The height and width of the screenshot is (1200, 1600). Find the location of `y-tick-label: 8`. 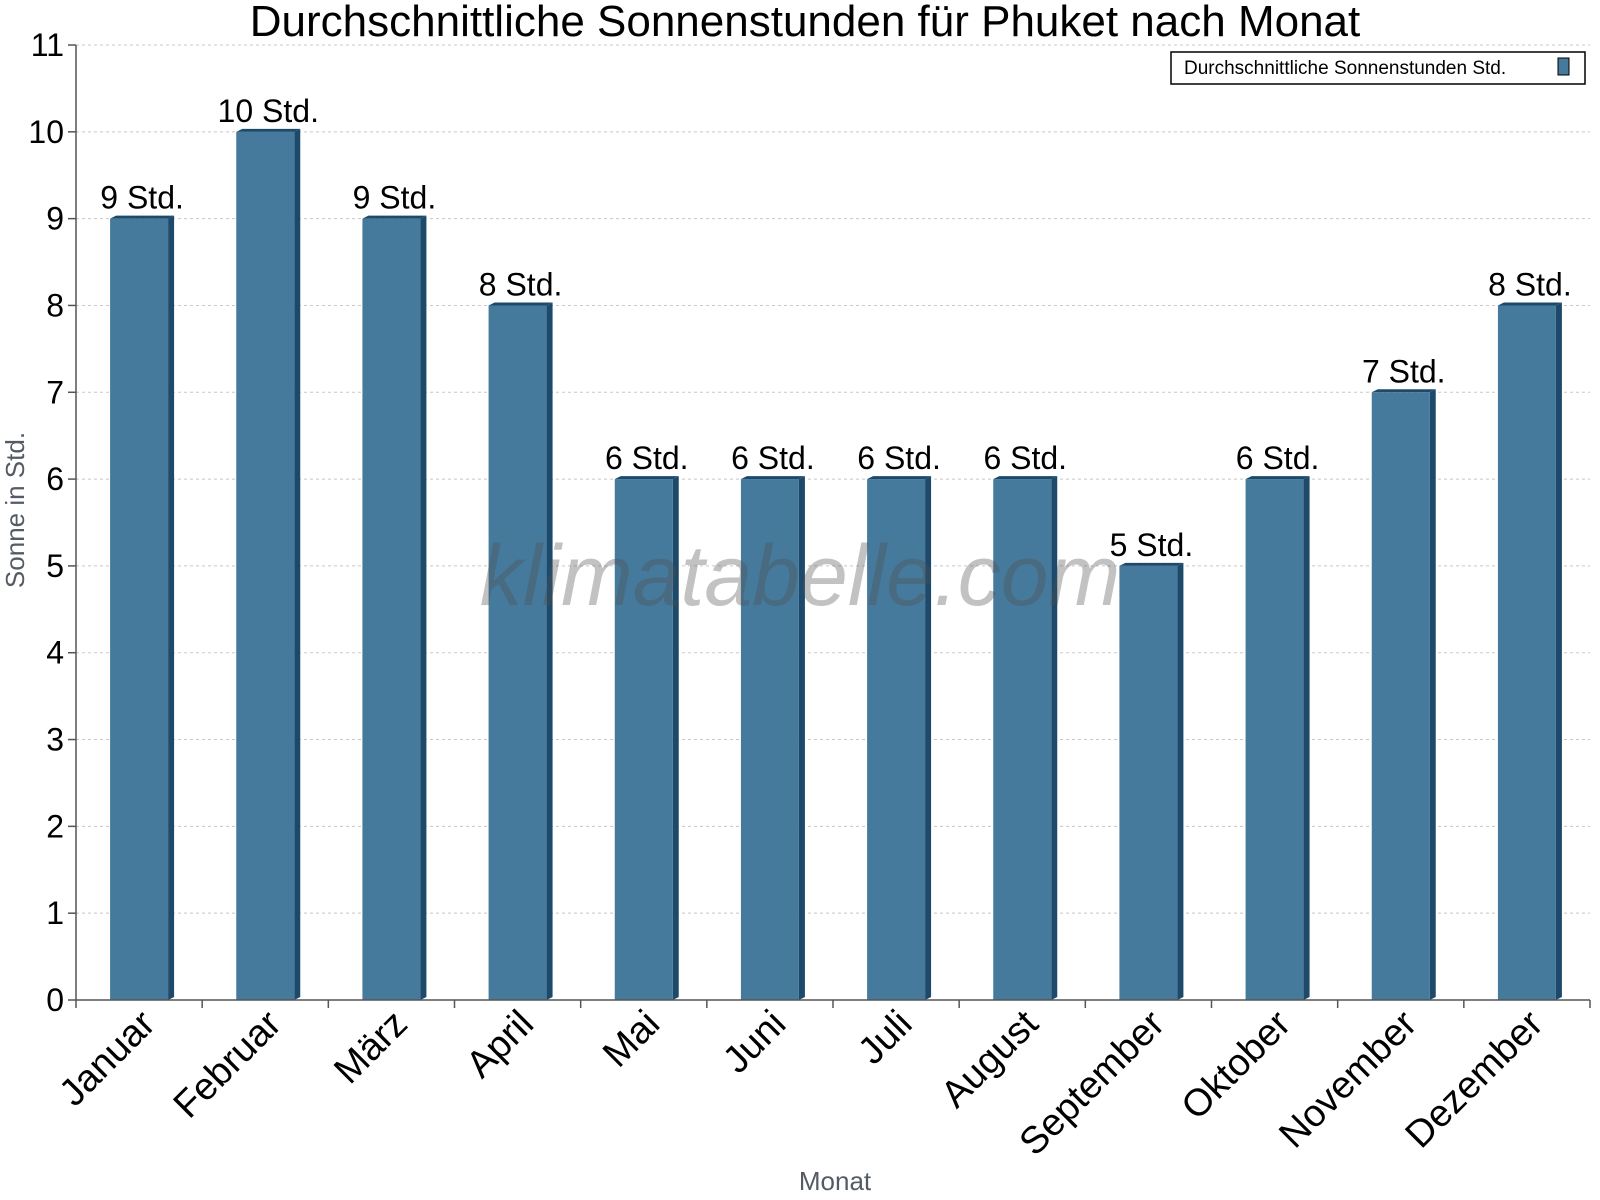

y-tick-label: 8 is located at coordinates (55, 305).